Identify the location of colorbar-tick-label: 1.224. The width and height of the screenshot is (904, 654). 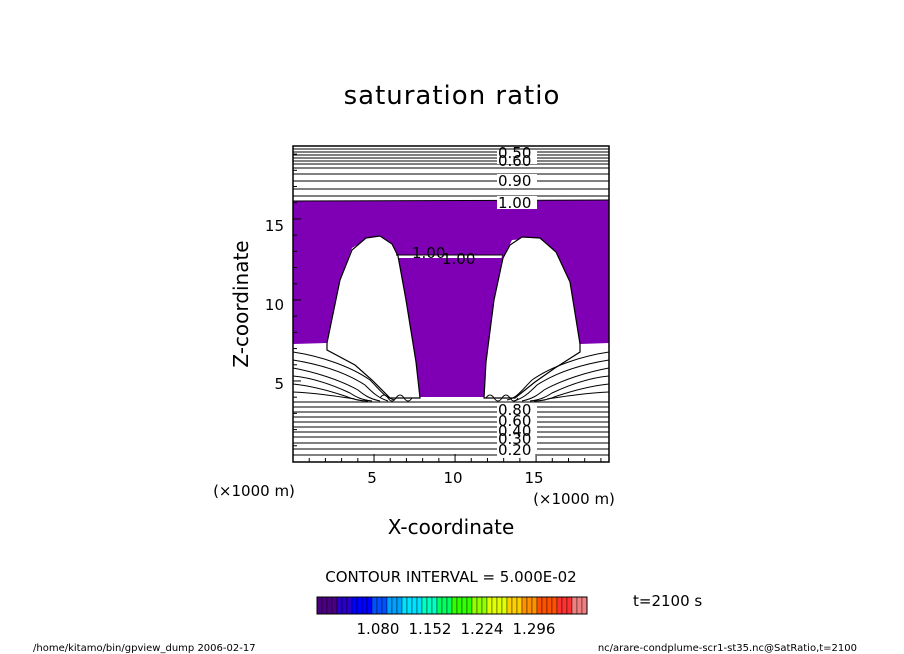
(482, 629).